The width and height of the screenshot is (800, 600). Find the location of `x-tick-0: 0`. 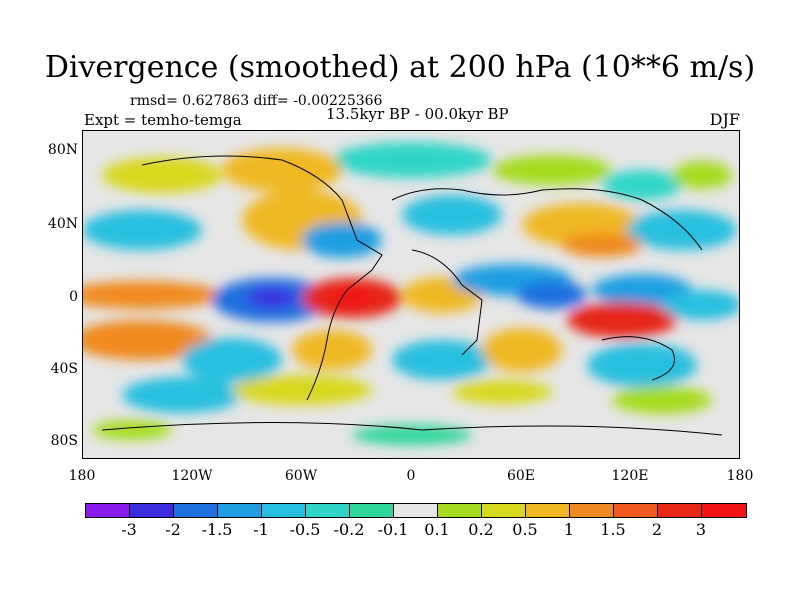

x-tick-0: 0 is located at coordinates (411, 476).